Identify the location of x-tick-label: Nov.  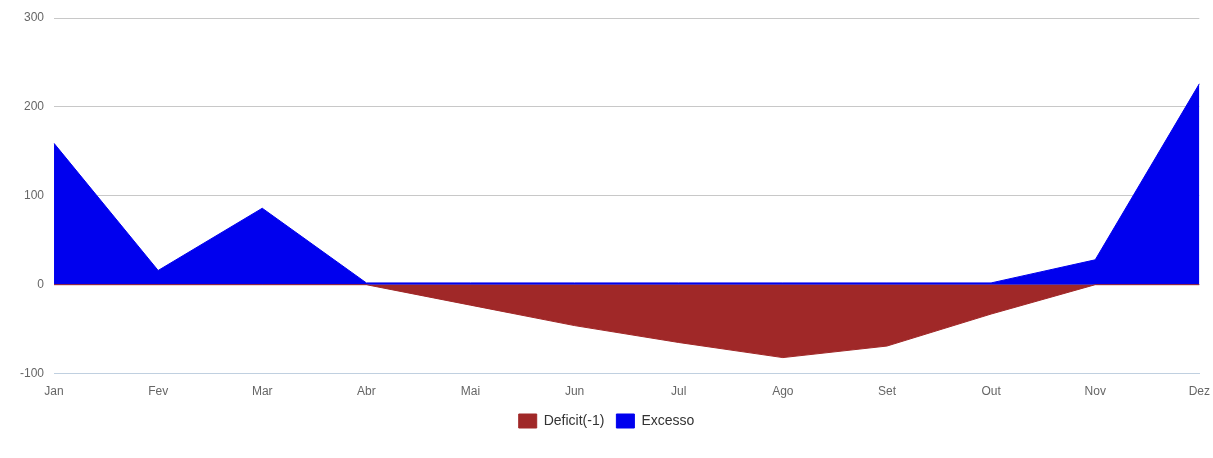
(1095, 391).